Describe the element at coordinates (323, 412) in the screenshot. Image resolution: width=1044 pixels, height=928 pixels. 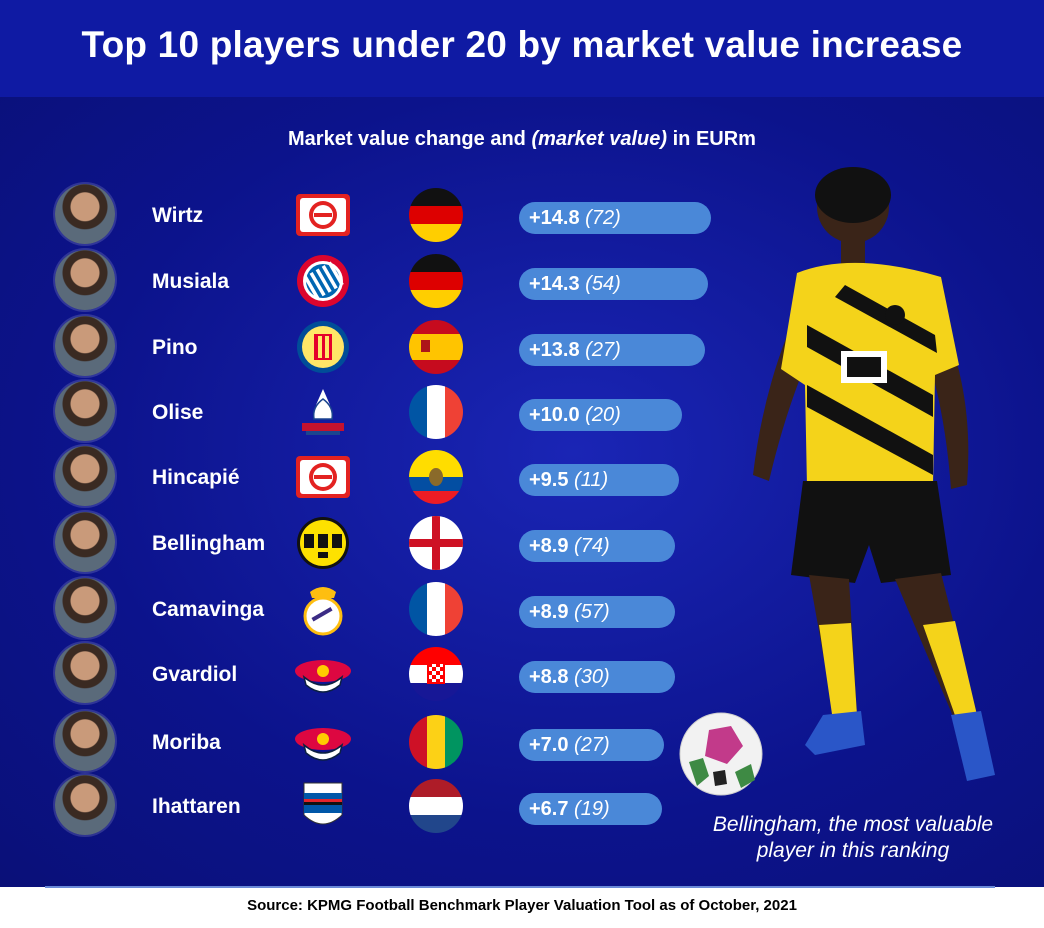
I see `club-crest-crystal-palace-icon` at that location.